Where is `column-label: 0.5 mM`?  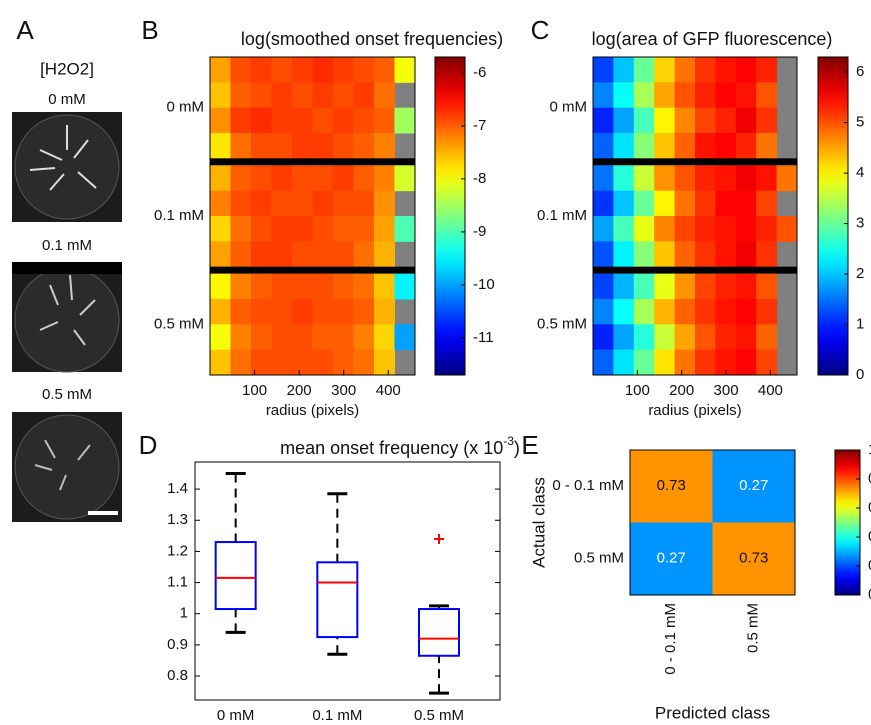 column-label: 0.5 mM is located at coordinates (753, 628).